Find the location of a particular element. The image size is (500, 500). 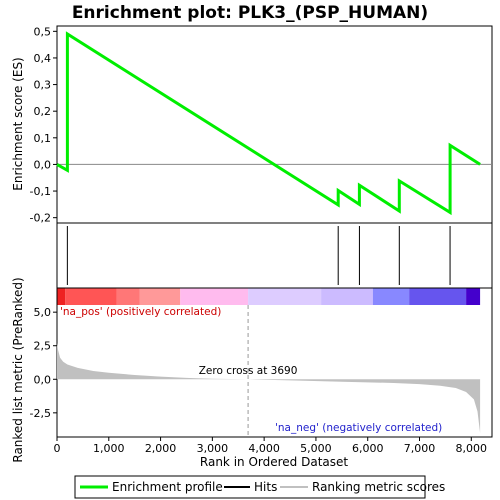

es-y-tick-label: -0,2 is located at coordinates (40, 218).